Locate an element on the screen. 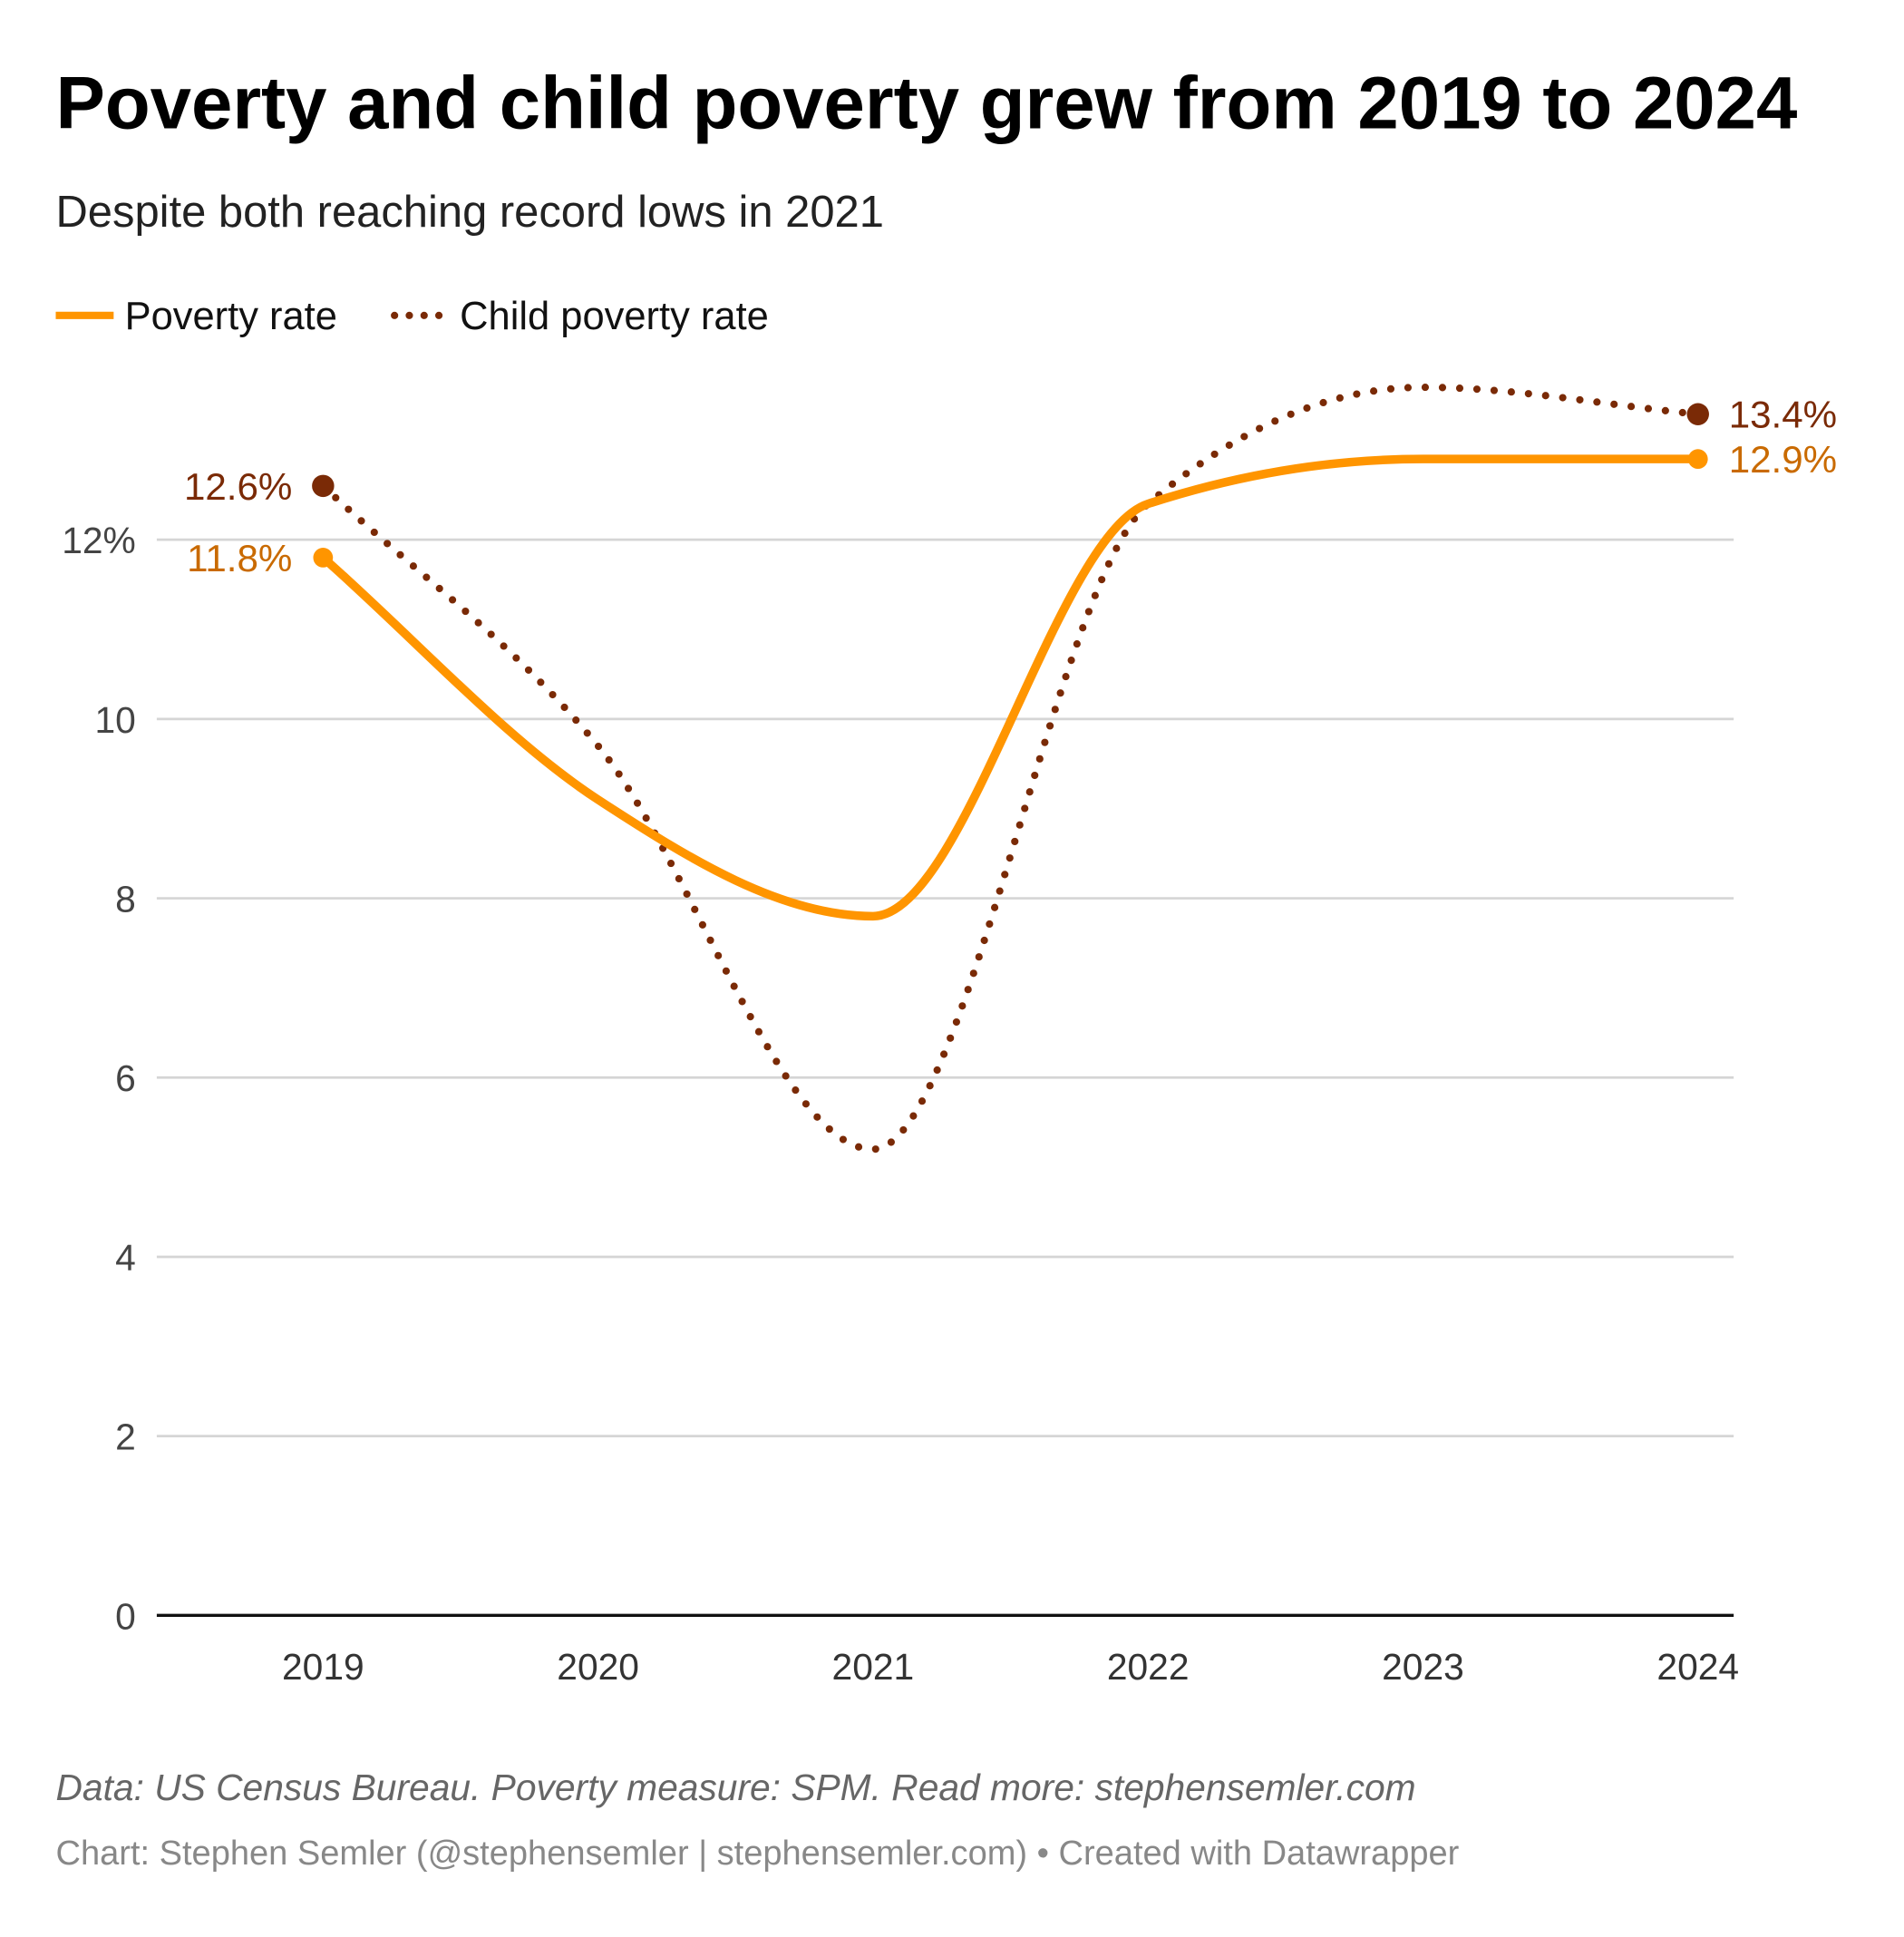  y-tick-label: 12% is located at coordinates (99, 540).